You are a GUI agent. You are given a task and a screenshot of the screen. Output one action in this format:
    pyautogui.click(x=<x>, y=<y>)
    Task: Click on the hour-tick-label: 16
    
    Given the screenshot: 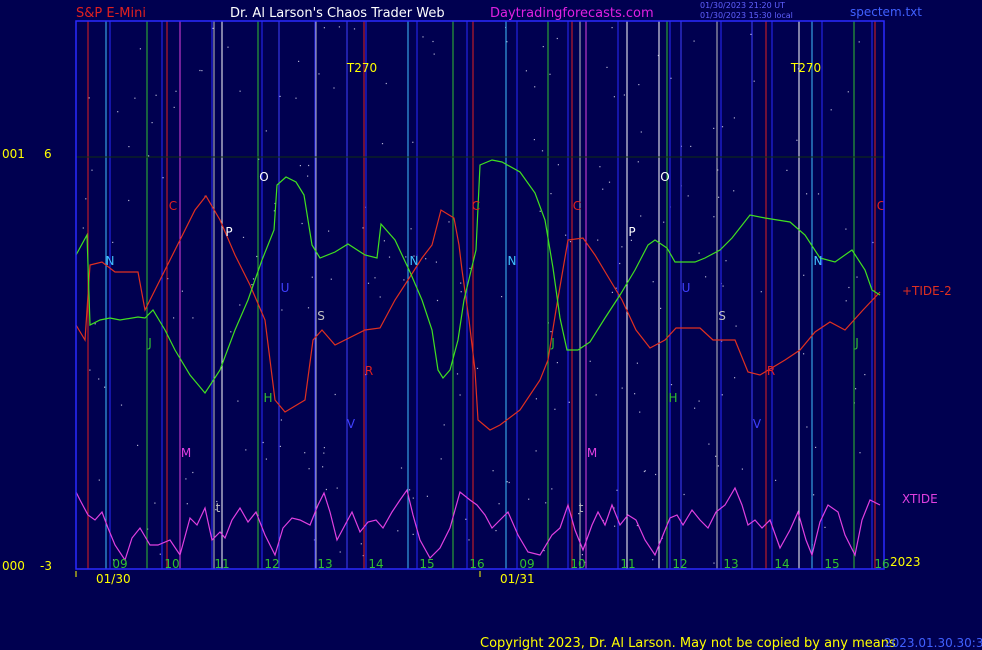 What is the action you would take?
    pyautogui.click(x=881, y=564)
    